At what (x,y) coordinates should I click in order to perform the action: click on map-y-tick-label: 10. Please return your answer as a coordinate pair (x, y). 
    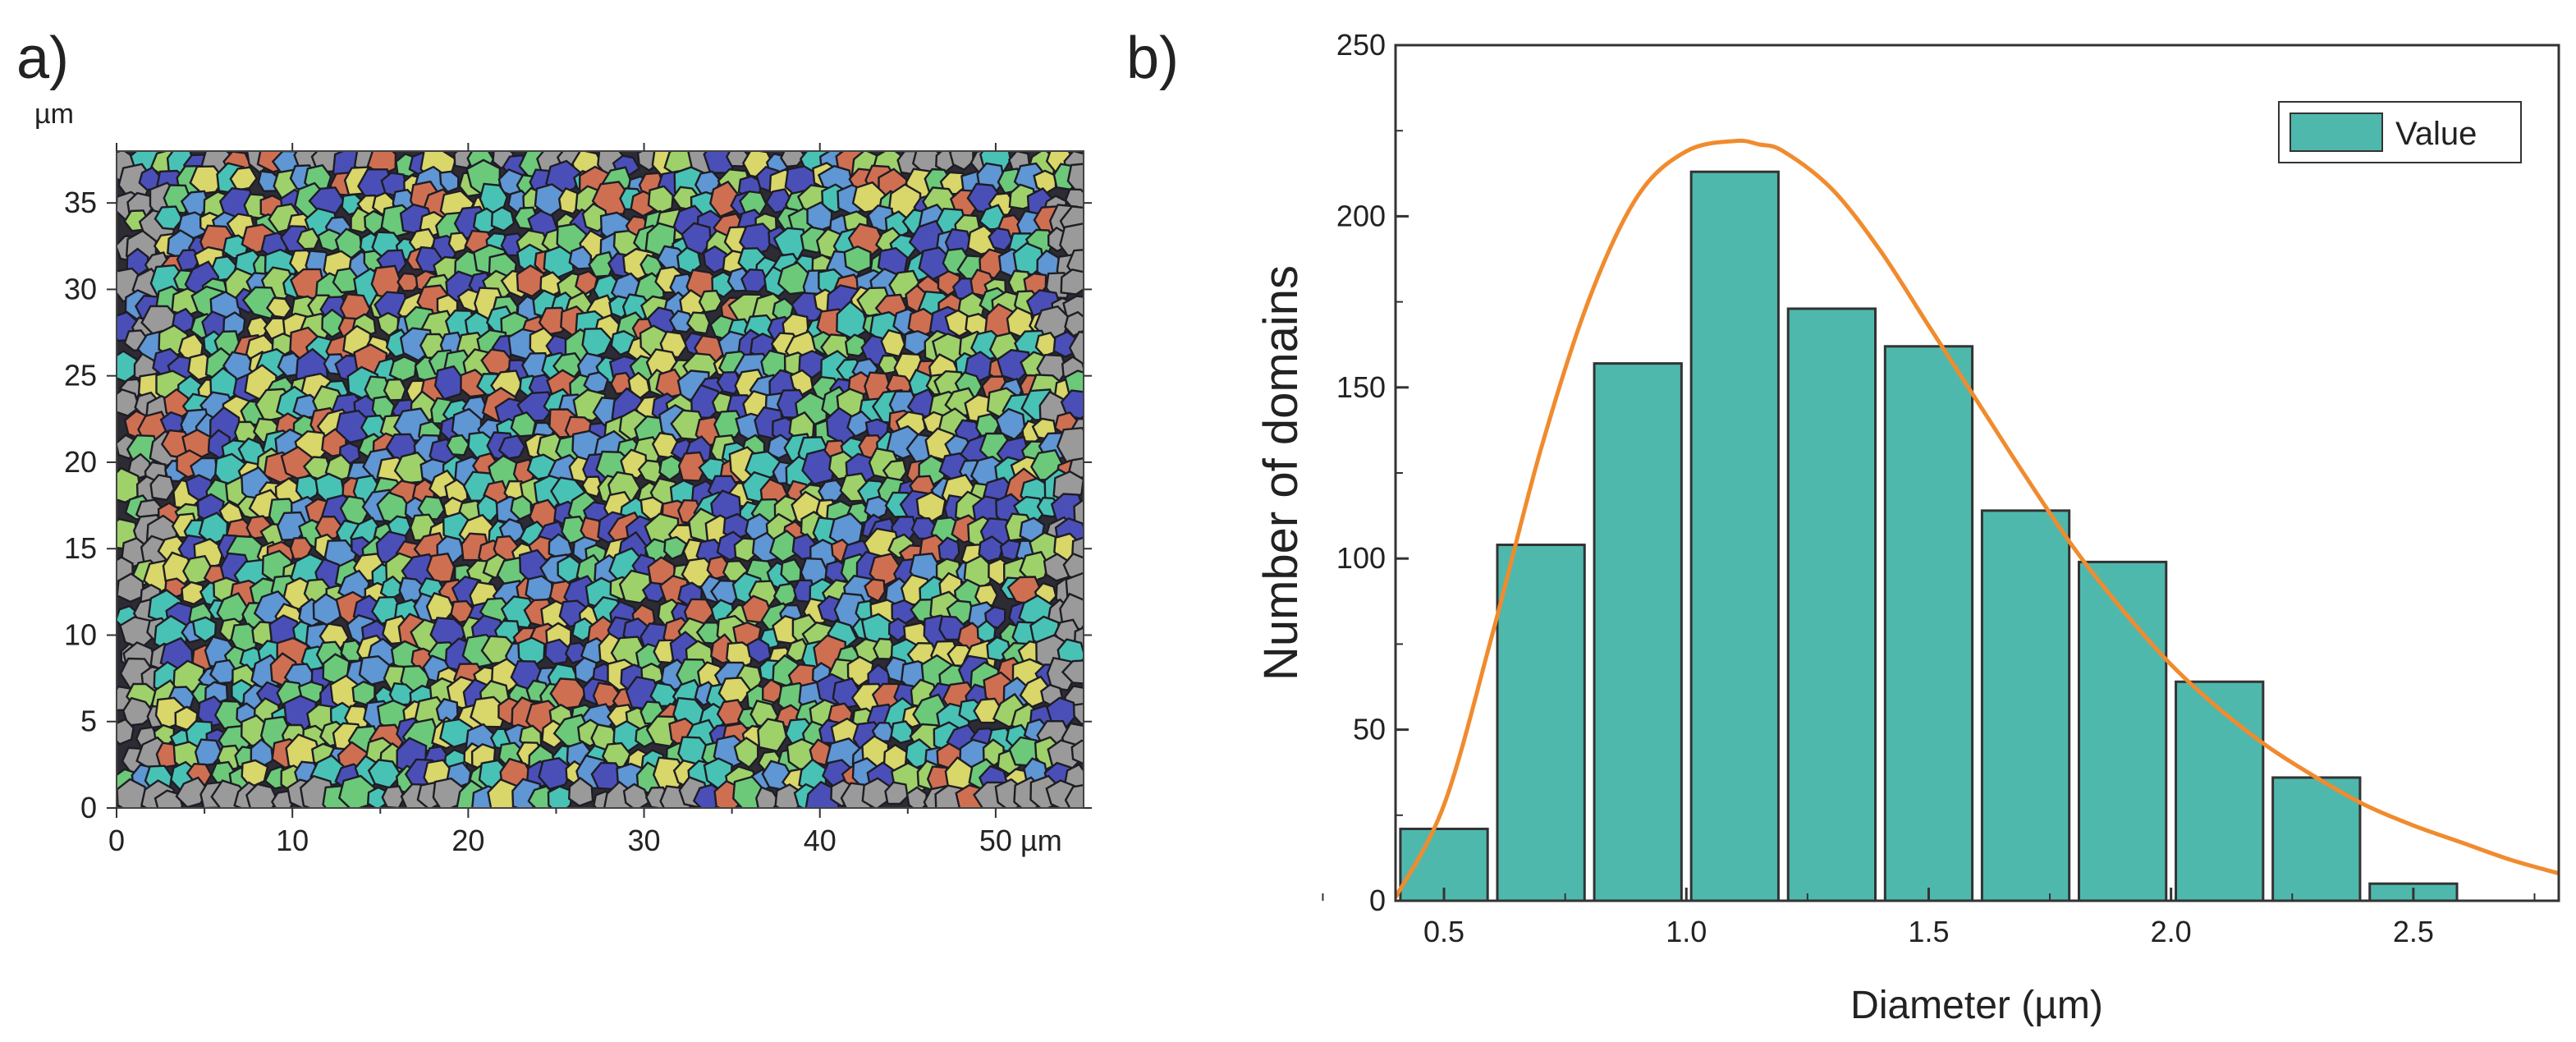
    Looking at the image, I should click on (80, 634).